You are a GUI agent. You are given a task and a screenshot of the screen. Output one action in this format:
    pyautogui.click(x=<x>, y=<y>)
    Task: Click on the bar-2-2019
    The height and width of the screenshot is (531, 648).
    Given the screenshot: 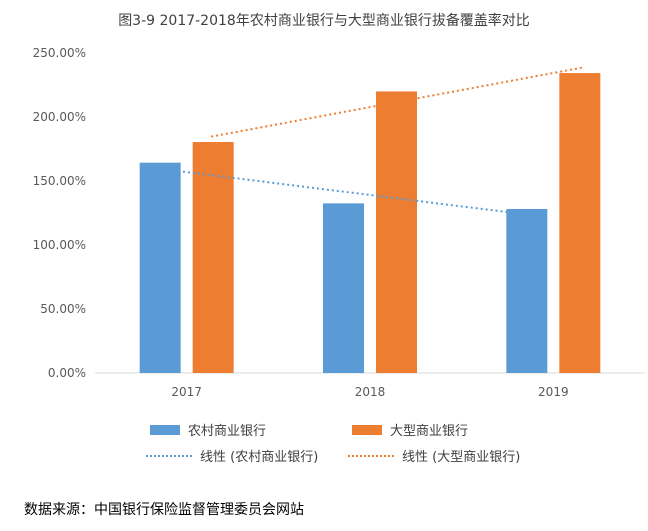 What is the action you would take?
    pyautogui.click(x=580, y=223)
    